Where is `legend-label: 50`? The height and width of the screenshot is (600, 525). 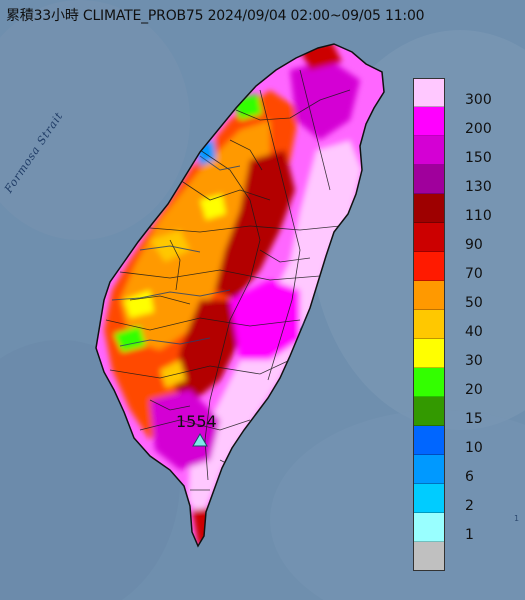
legend-label: 50 is located at coordinates (474, 303).